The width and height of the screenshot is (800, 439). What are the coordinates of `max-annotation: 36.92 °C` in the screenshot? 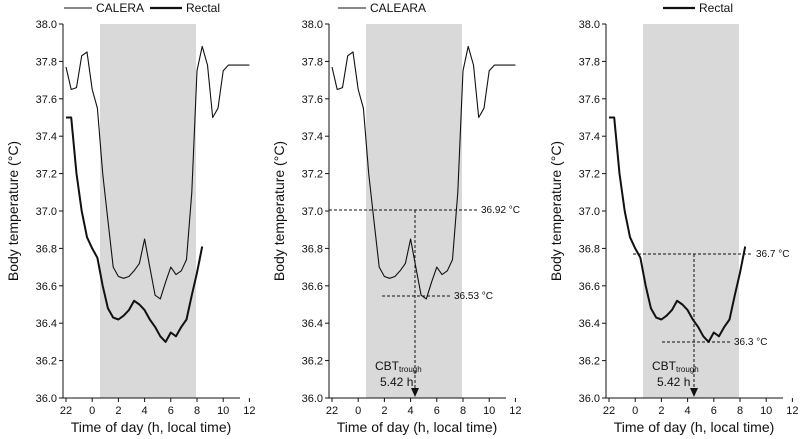 It's located at (500, 210).